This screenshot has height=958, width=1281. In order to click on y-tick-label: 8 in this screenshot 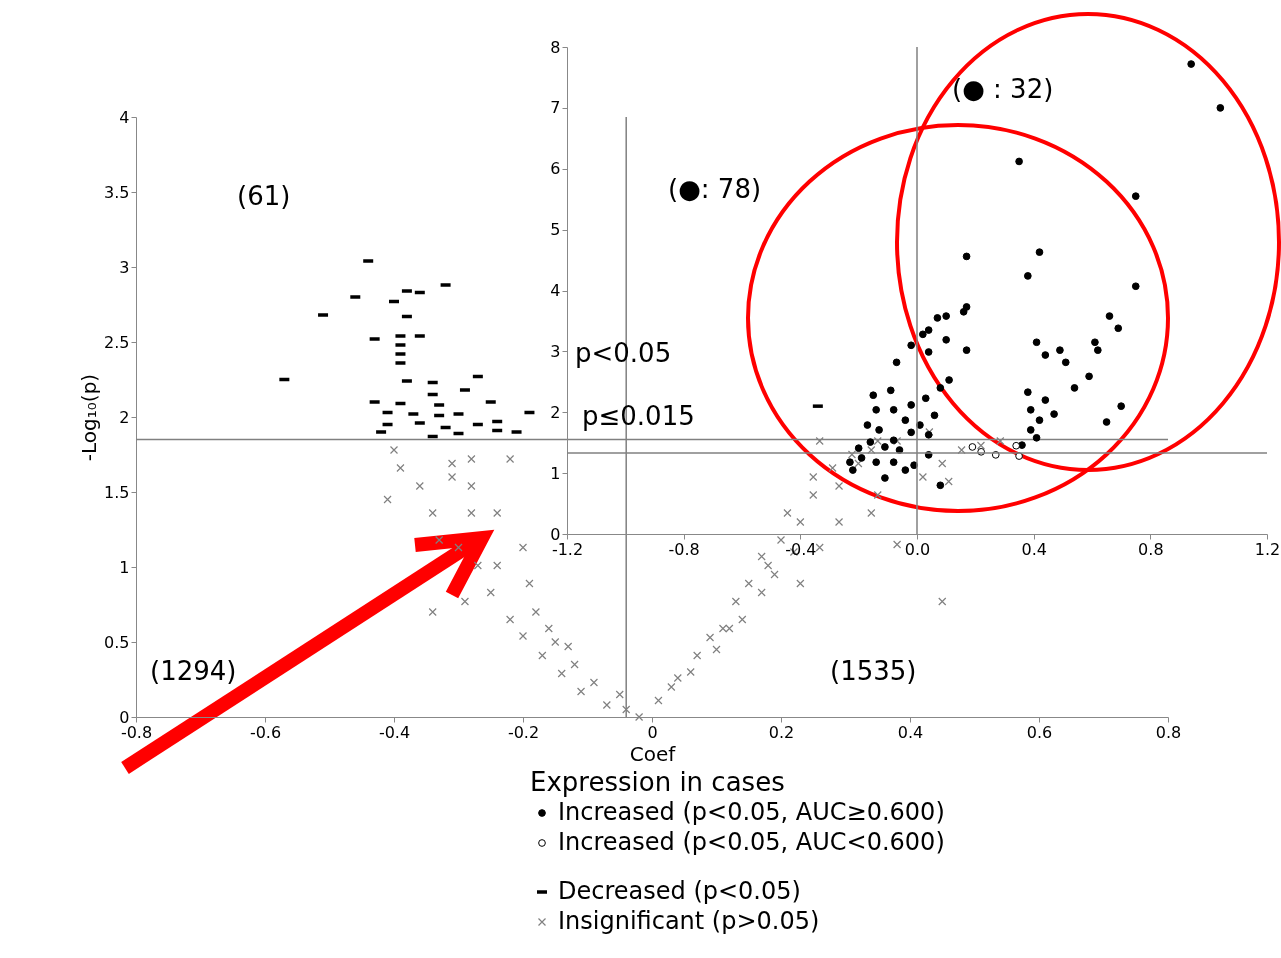, I will do `click(555, 47)`.